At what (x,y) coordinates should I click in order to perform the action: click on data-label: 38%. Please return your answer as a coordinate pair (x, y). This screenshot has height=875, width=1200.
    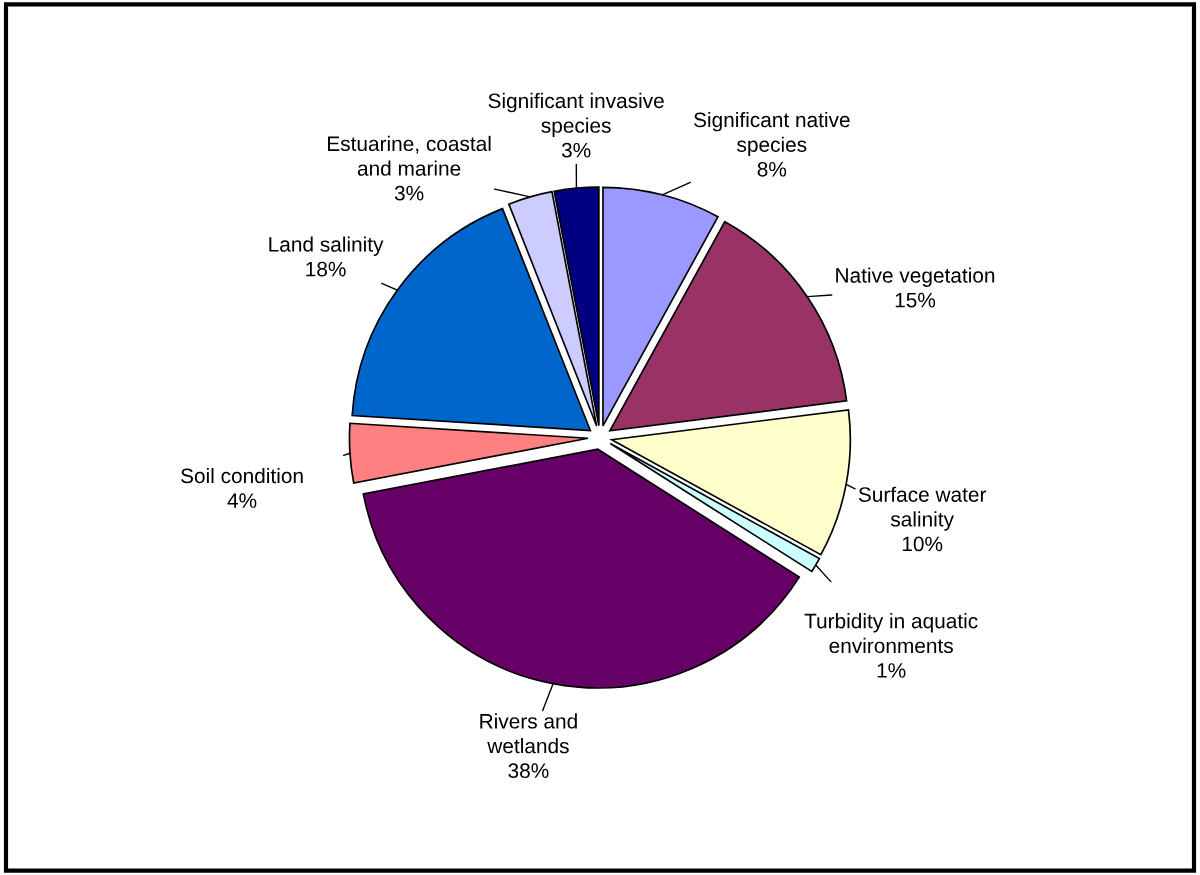
    Looking at the image, I should click on (528, 771).